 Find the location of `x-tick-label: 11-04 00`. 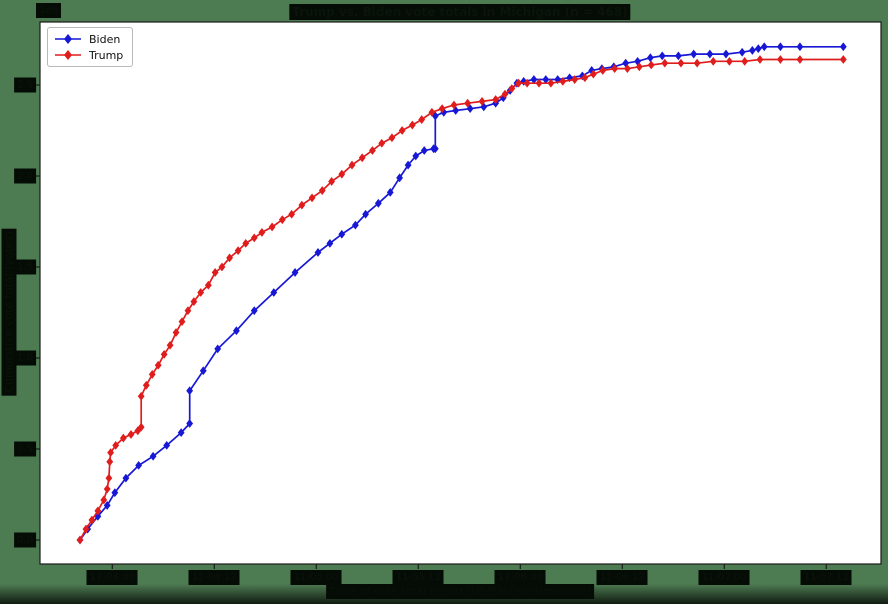

x-tick-label: 11-04 00 is located at coordinates (112, 577).